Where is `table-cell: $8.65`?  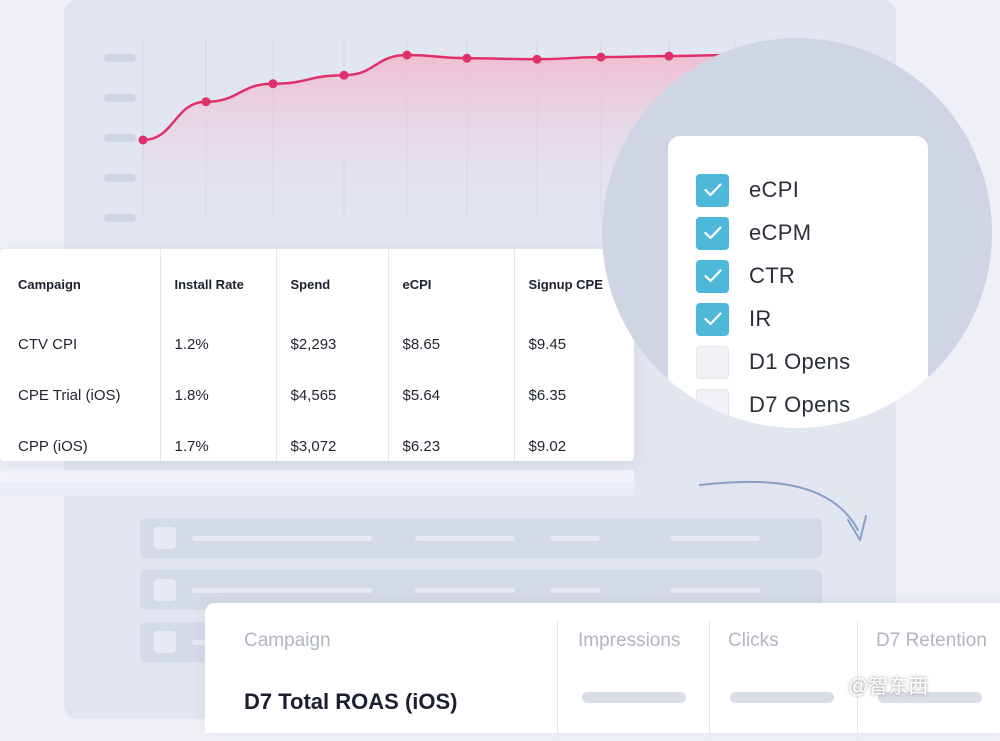
table-cell: $8.65 is located at coordinates (450, 344).